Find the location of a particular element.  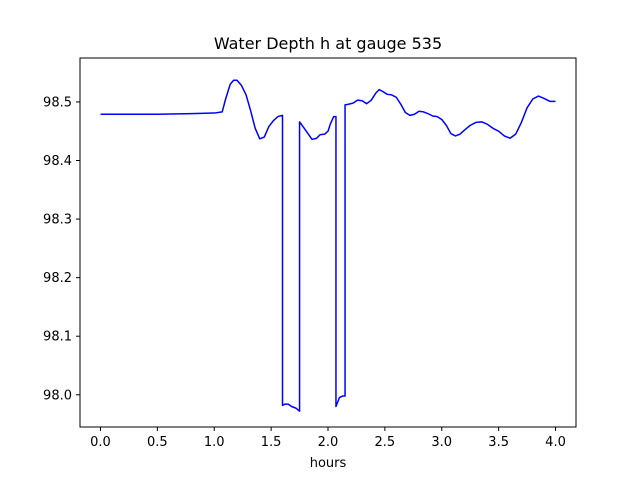

x-tick-label: 1.0 is located at coordinates (214, 442).